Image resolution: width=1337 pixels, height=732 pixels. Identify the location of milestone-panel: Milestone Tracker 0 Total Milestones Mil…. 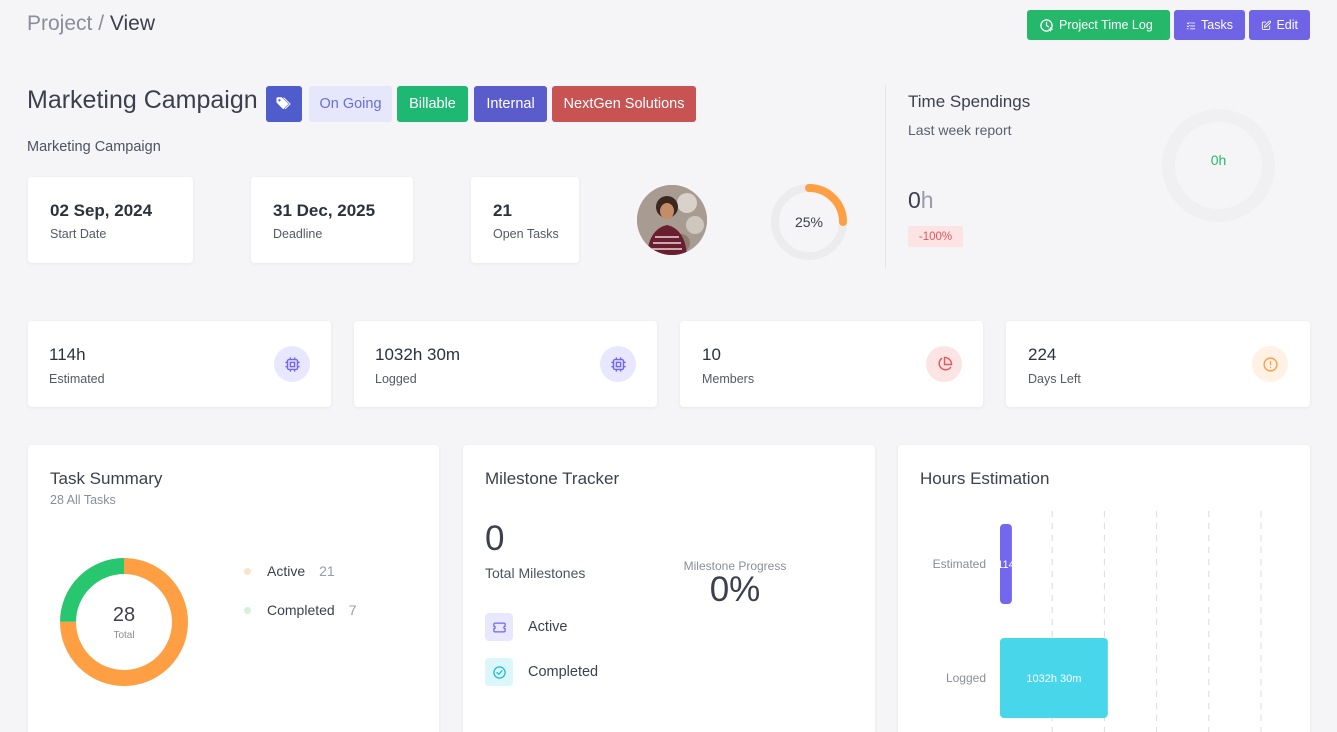
(669, 588).